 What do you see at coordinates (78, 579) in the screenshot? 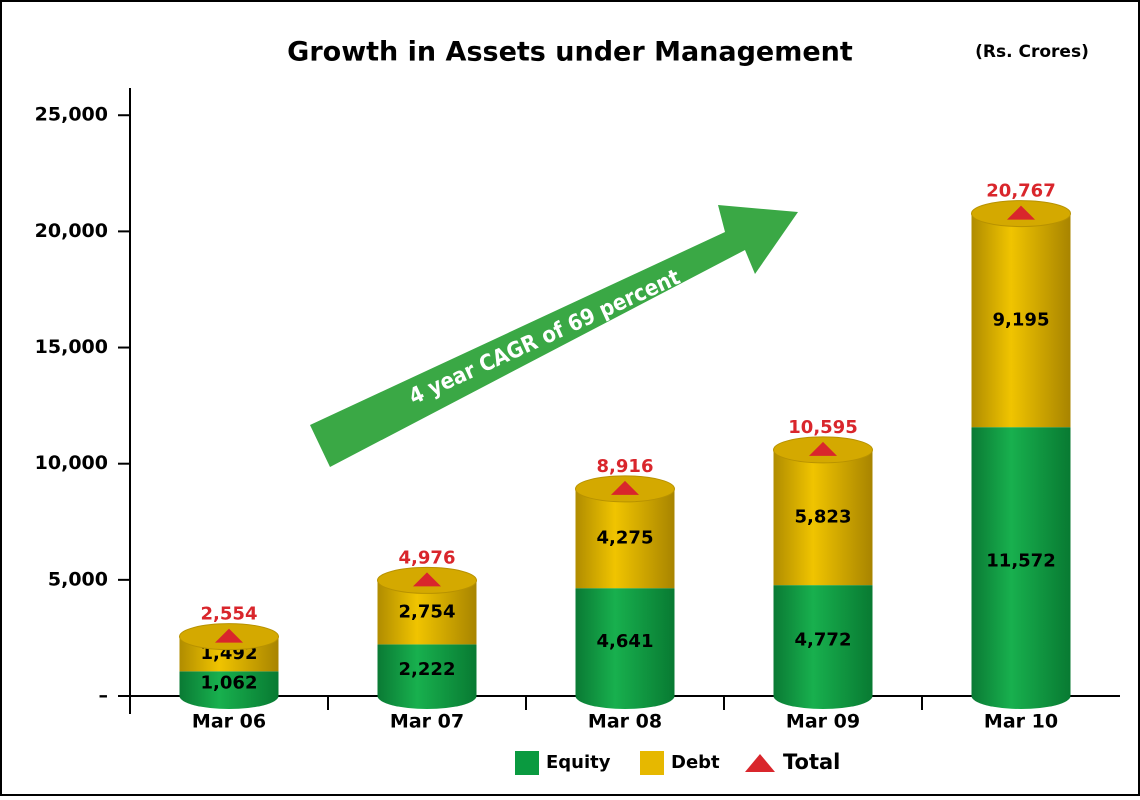
I see `y-tick-label: 5,000` at bounding box center [78, 579].